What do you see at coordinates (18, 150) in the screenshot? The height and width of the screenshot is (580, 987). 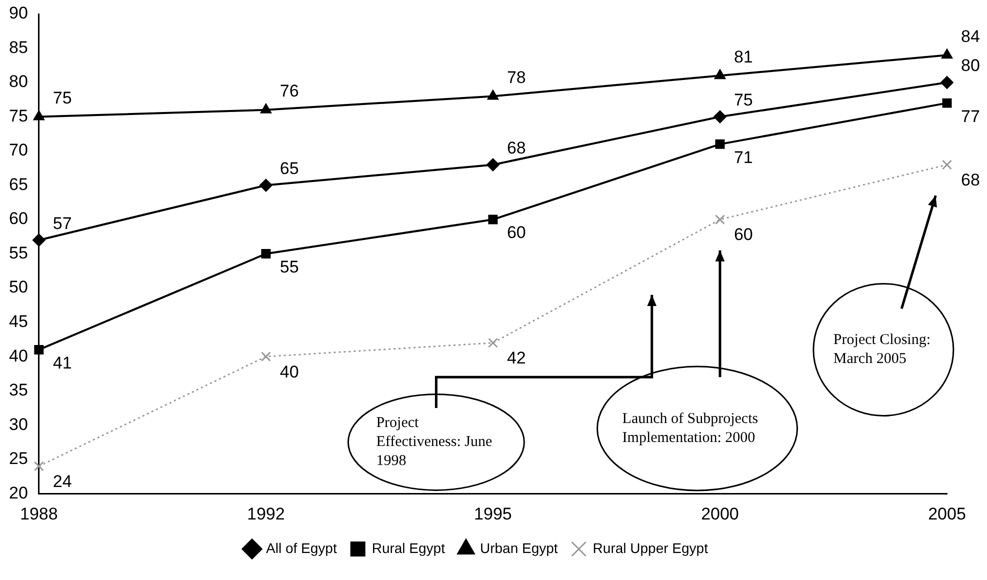 I see `y-tick-label: 70` at bounding box center [18, 150].